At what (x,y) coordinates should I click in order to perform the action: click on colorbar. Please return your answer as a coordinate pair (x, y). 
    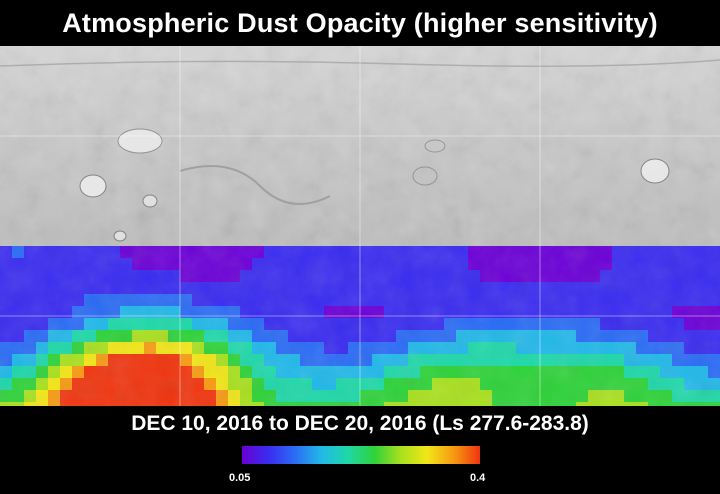
    Looking at the image, I should click on (361, 455).